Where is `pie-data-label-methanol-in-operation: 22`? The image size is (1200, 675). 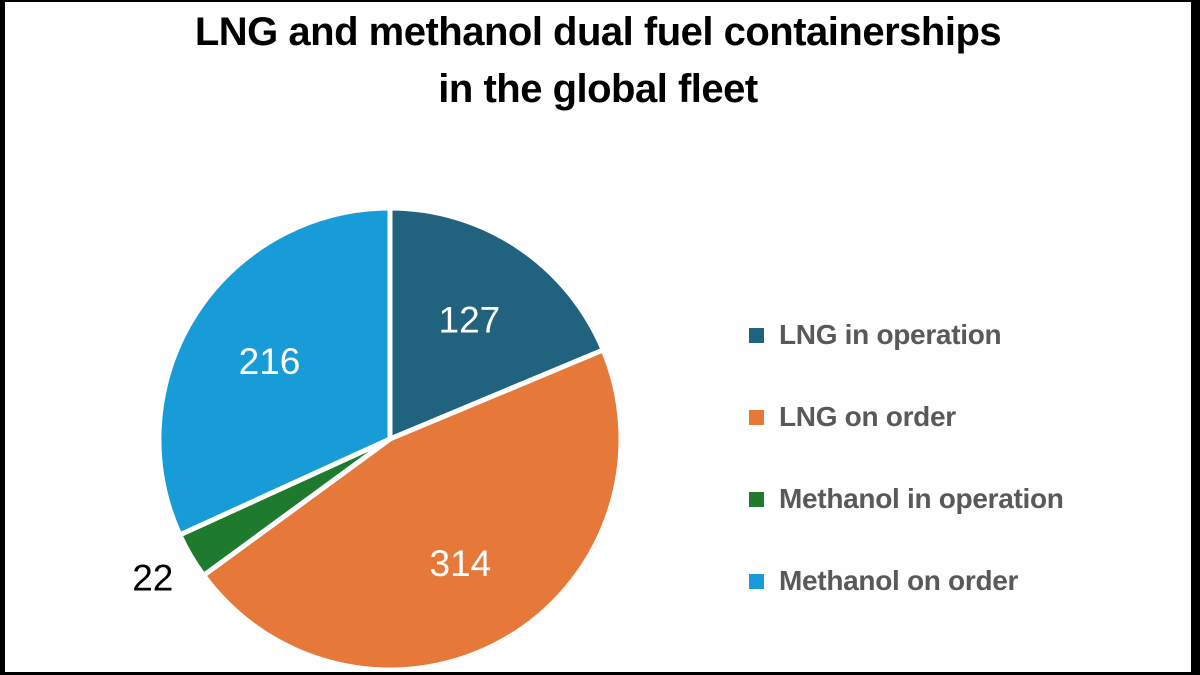 pie-data-label-methanol-in-operation: 22 is located at coordinates (152, 577).